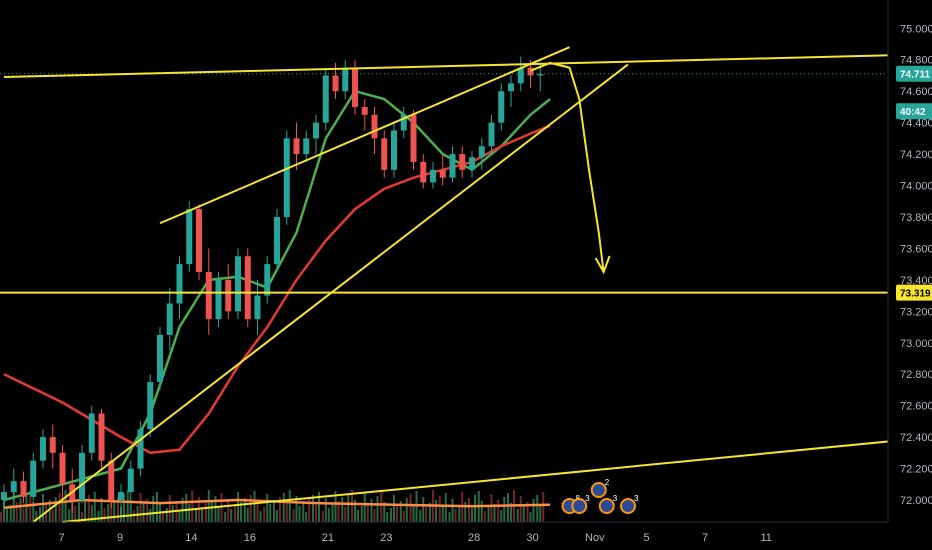 The width and height of the screenshot is (932, 550). What do you see at coordinates (916, 407) in the screenshot?
I see `price-tick-label: 72.600` at bounding box center [916, 407].